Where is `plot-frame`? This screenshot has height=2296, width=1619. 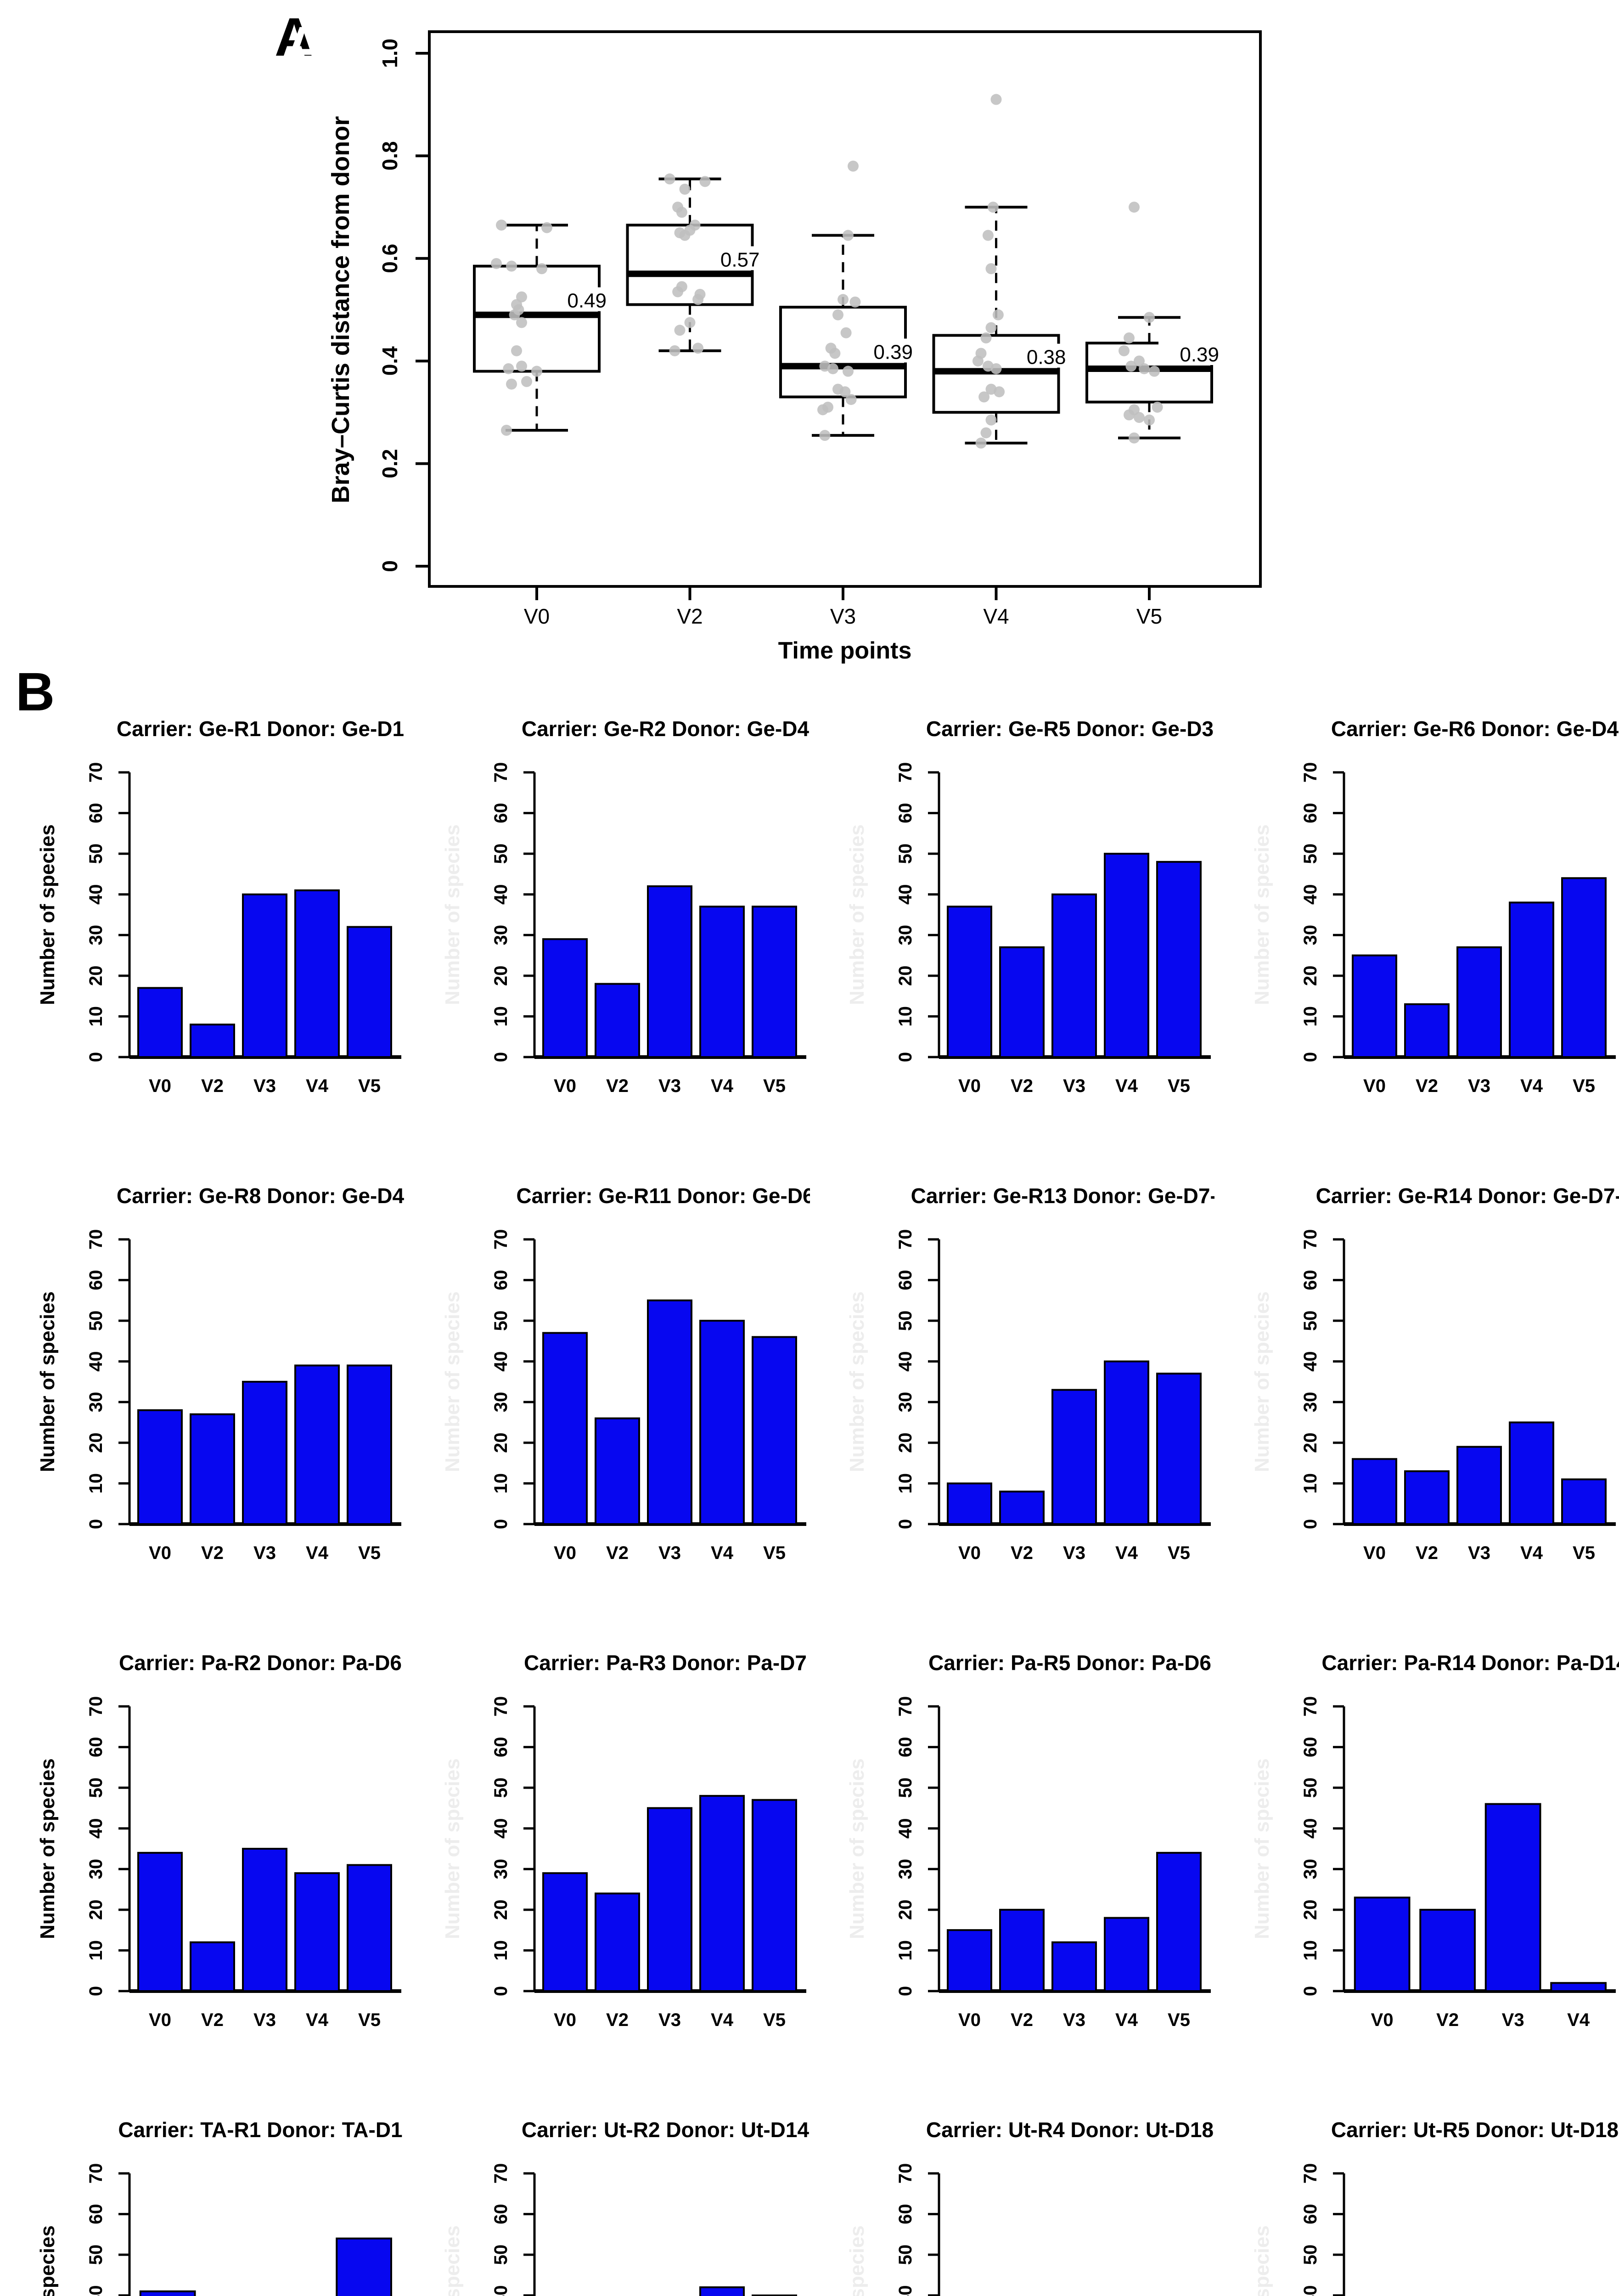
plot-frame is located at coordinates (845, 309).